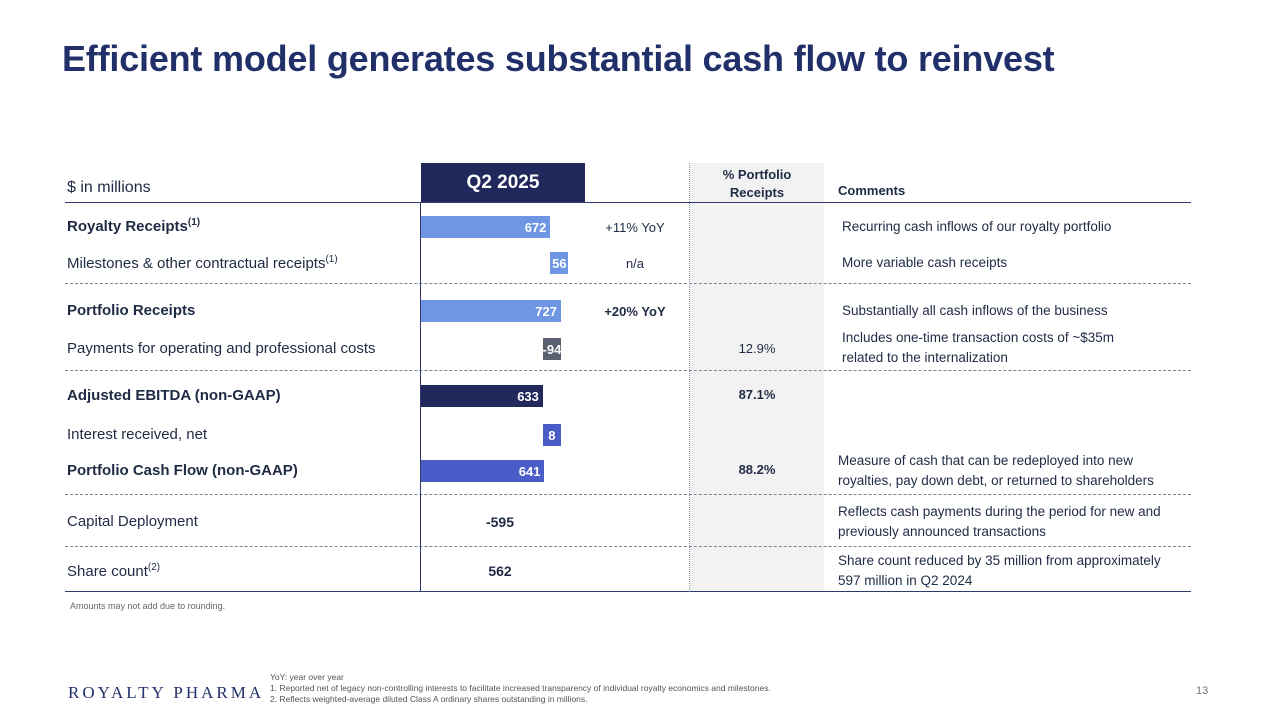 Image resolution: width=1280 pixels, height=720 pixels. Describe the element at coordinates (486, 227) in the screenshot. I see `bar-royalty-receipts: 672` at that location.